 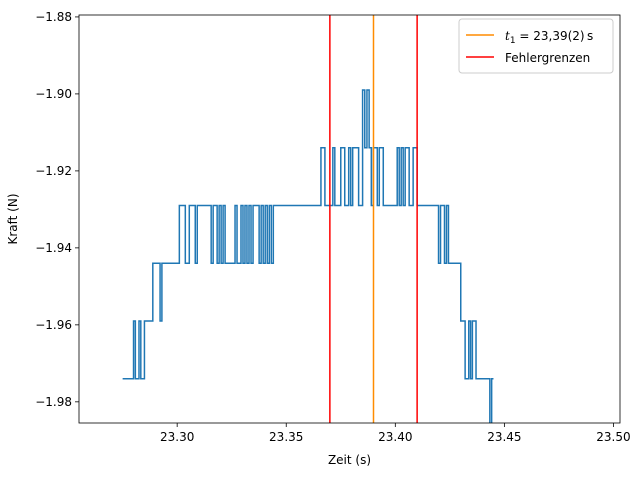 What do you see at coordinates (507, 36) in the screenshot?
I see `legend-label-t1-symbol: t` at bounding box center [507, 36].